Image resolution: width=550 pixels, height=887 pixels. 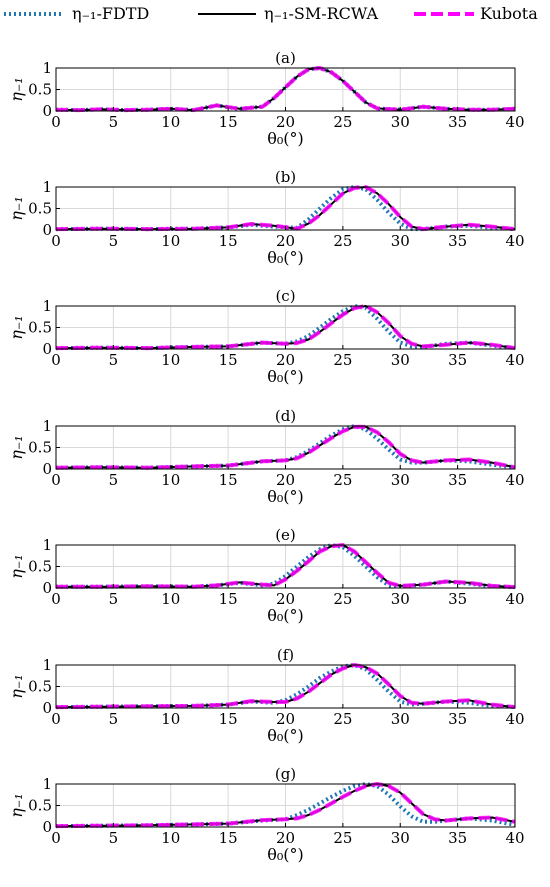 I want to click on panel-f: 0 5 10 15 20 25 30 35 40 0 0.5 1 (f) θ₀(°) η₋₁, so click(x=266, y=695).